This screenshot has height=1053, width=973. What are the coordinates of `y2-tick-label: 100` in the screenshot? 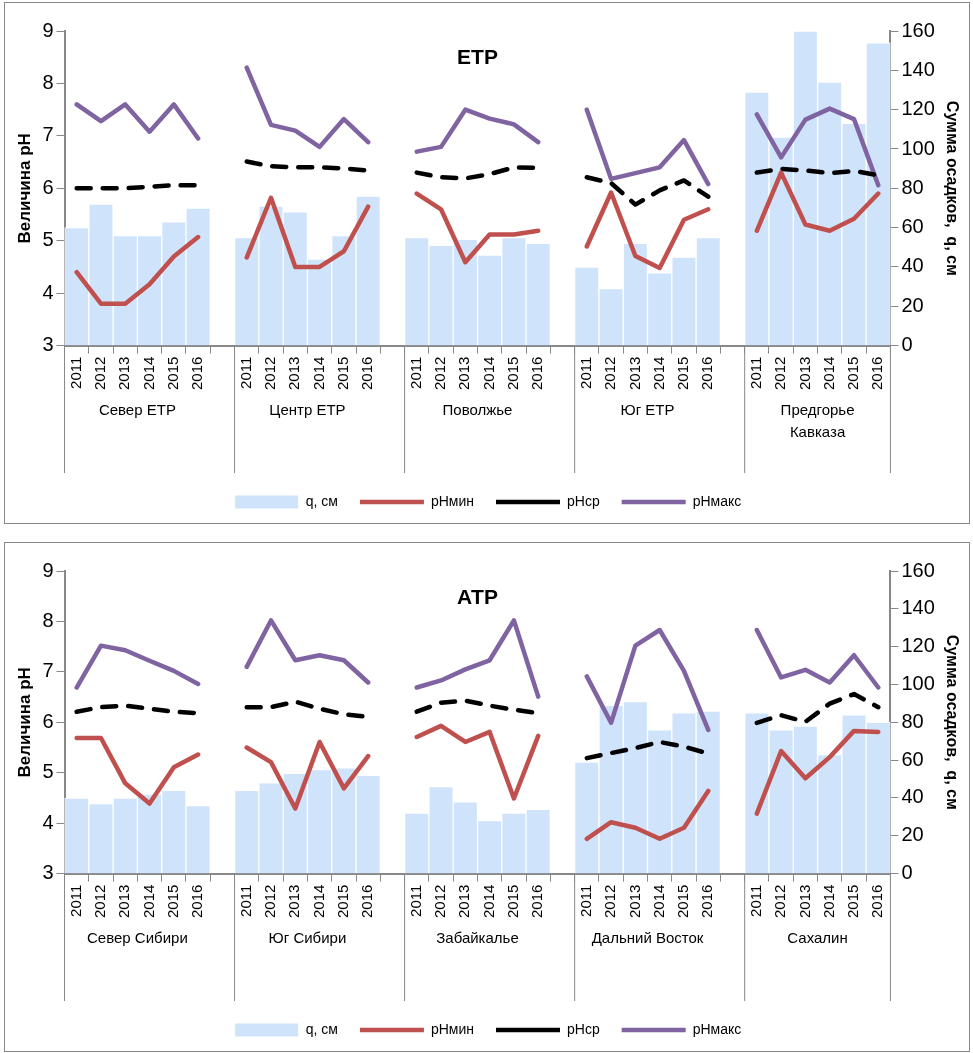 It's located at (918, 147).